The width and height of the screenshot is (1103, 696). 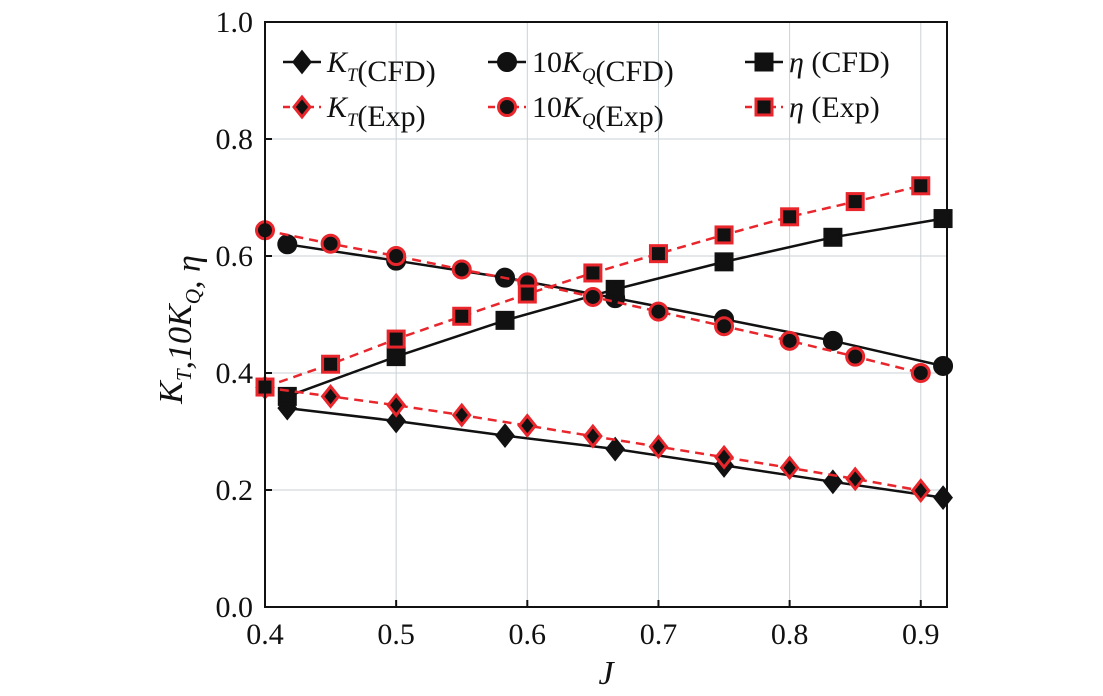 I want to click on y-tick-label: 0.4, so click(x=235, y=373).